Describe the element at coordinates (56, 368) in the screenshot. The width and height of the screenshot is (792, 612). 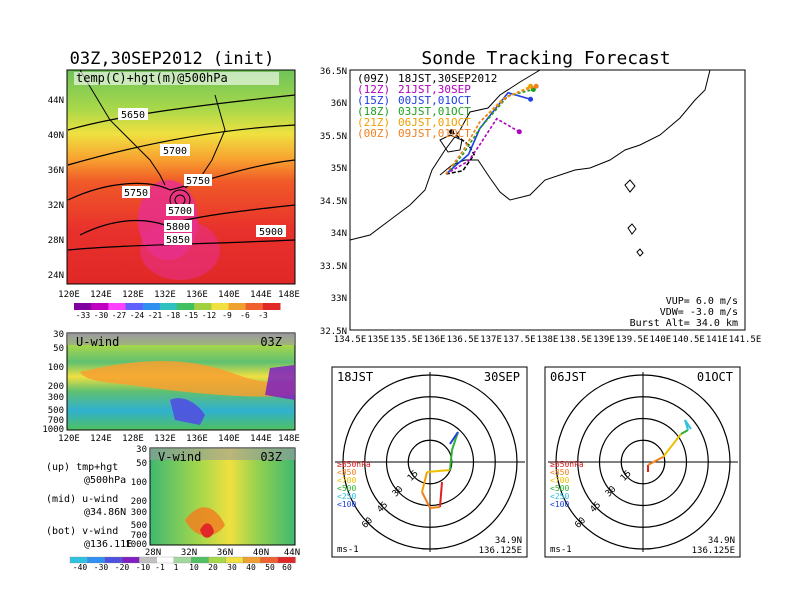
I see `p-tick-label: 100` at that location.